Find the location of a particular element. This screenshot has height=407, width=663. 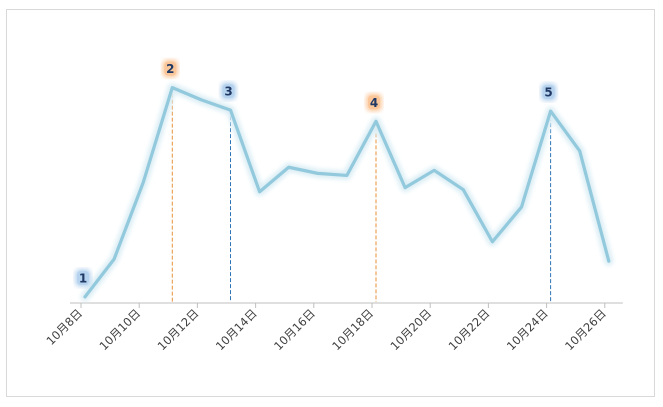

badge-label-4: 4 is located at coordinates (374, 103).